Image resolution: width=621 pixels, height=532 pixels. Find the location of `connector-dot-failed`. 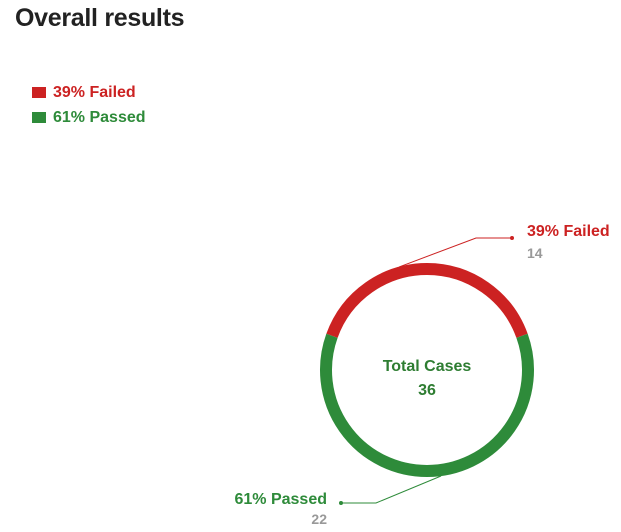

connector-dot-failed is located at coordinates (512, 238).